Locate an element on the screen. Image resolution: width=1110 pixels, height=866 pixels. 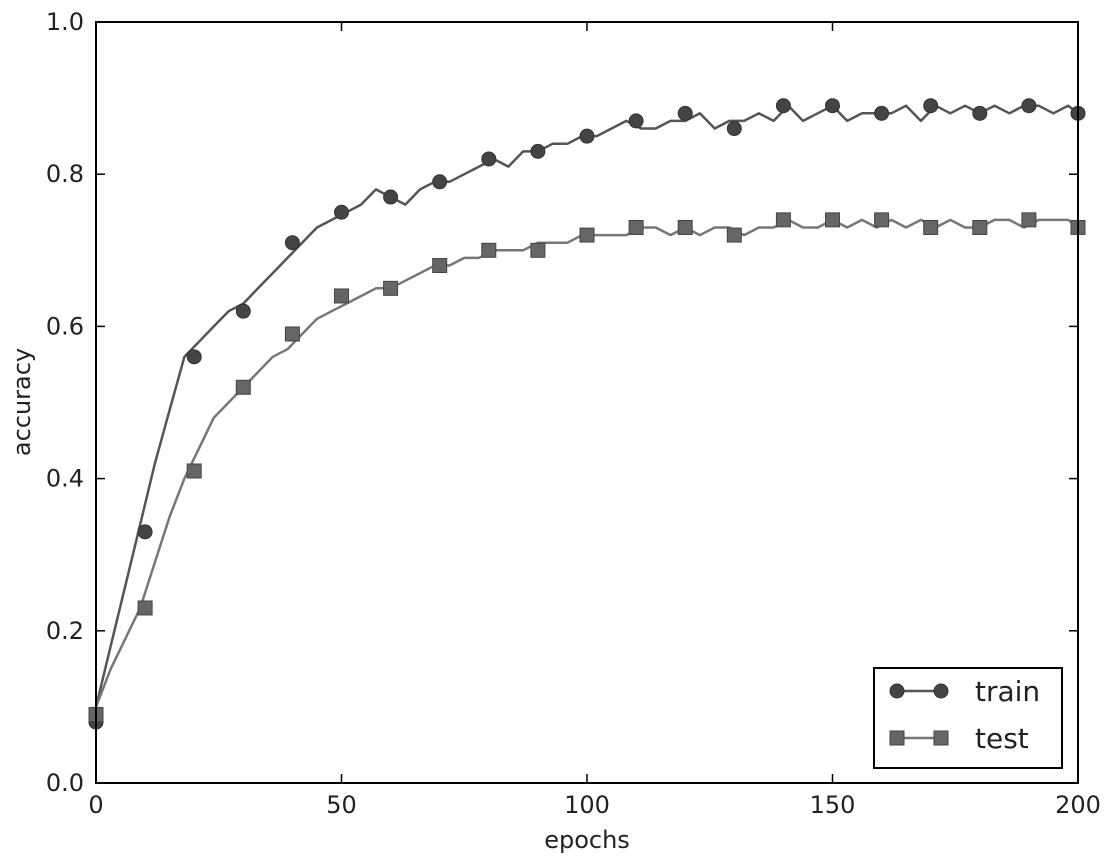
y-tick-label: 0.4 is located at coordinates (65, 479).